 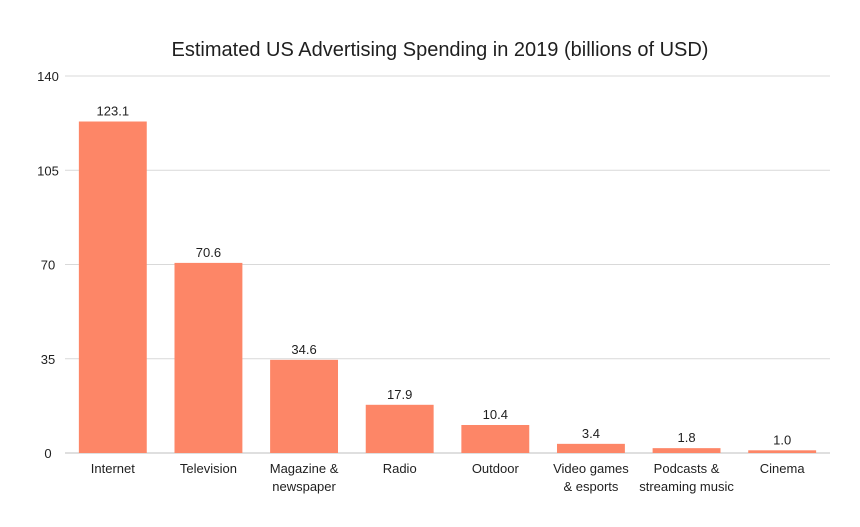 What do you see at coordinates (304, 468) in the screenshot?
I see `x-tick-label: Magazine &` at bounding box center [304, 468].